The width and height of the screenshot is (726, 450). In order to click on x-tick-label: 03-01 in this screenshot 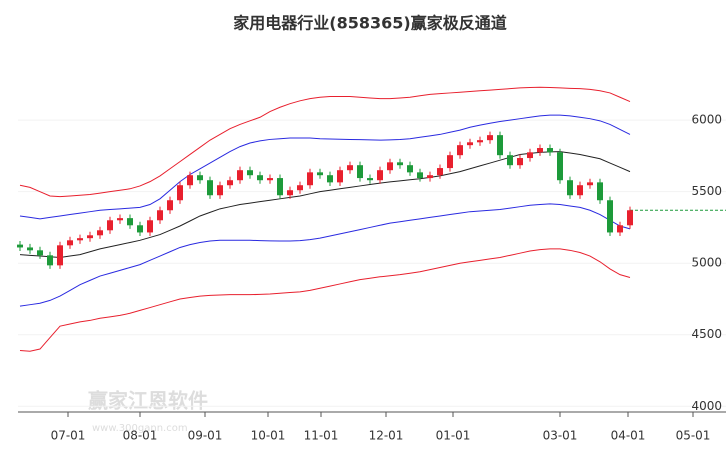, I will do `click(560, 436)`.